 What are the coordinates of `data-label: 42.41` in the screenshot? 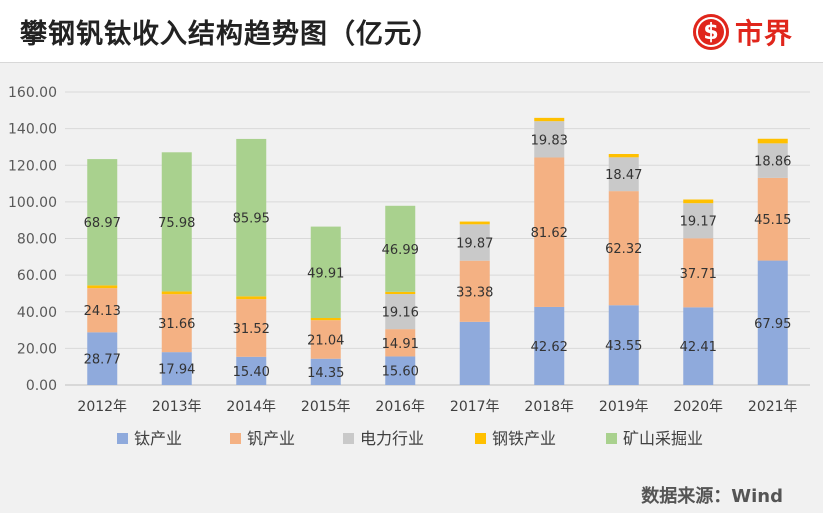 It's located at (698, 347).